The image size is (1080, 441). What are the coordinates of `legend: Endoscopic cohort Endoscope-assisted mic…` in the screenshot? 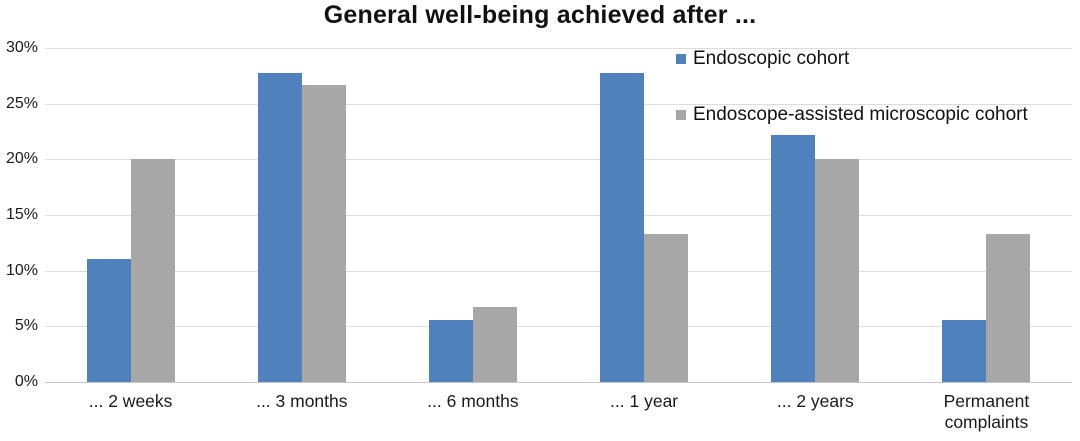 It's located at (852, 103).